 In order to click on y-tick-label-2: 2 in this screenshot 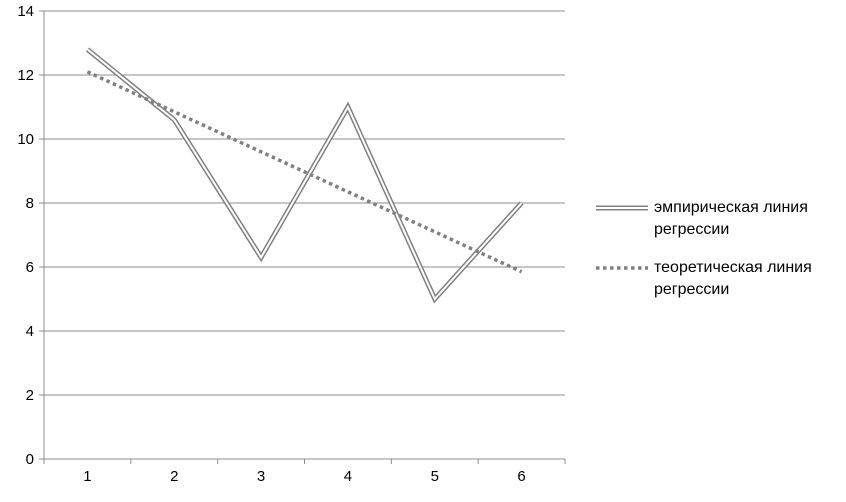, I will do `click(30, 395)`.